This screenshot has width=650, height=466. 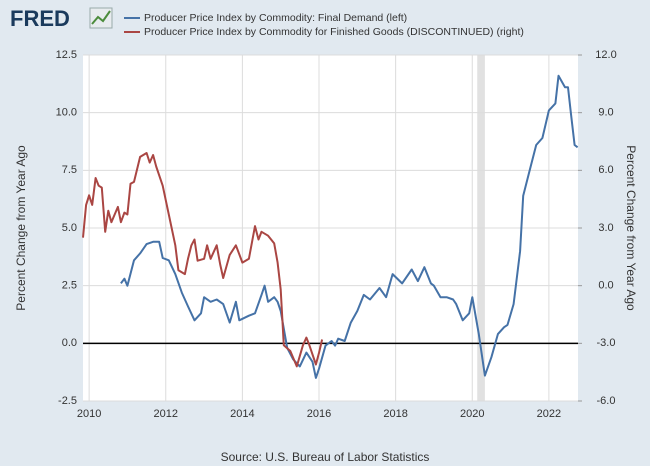 I want to click on logo-icon, so click(x=101, y=18).